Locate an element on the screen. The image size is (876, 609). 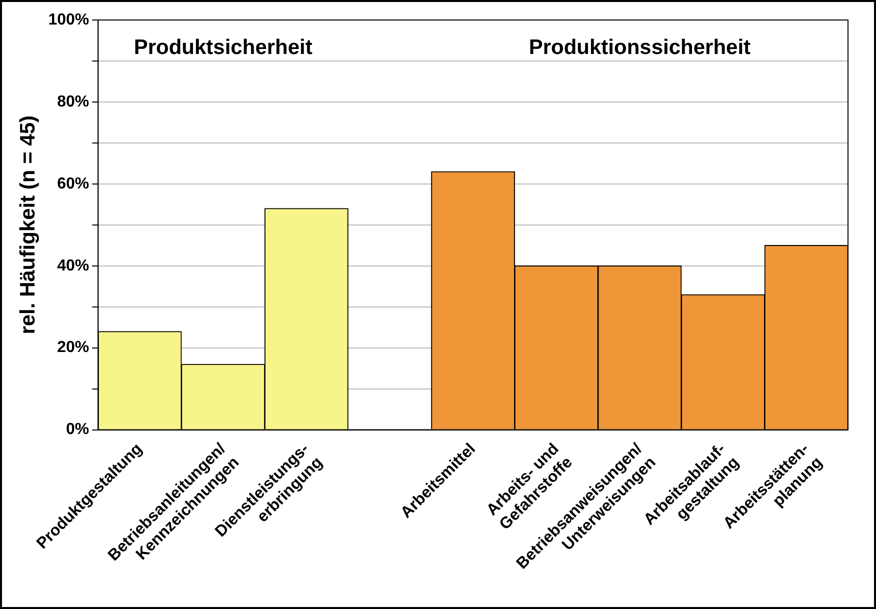
y-tick-label: 20% is located at coordinates (73, 347).